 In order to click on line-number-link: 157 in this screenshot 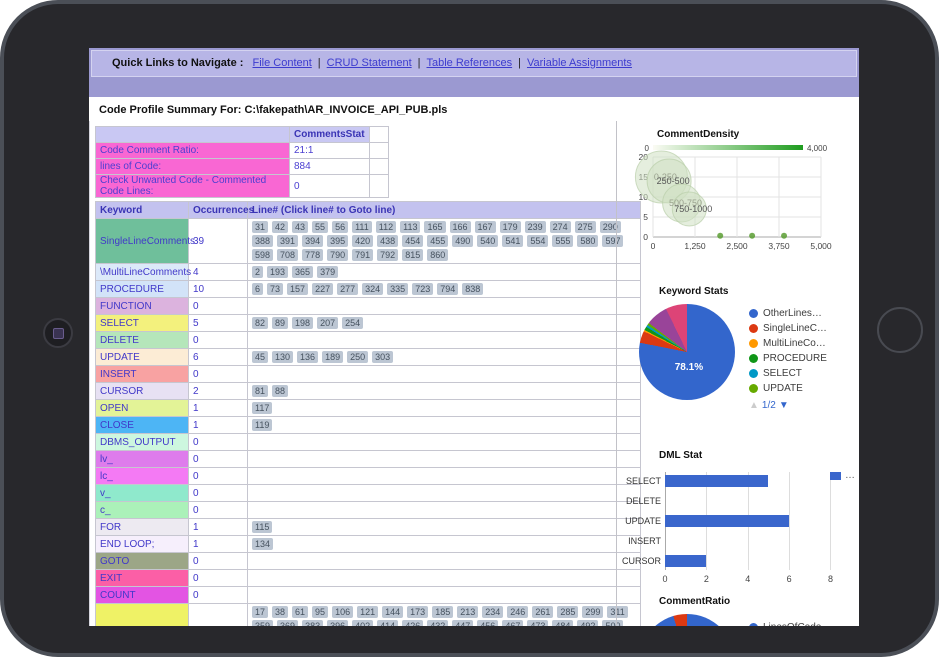, I will do `click(298, 289)`.